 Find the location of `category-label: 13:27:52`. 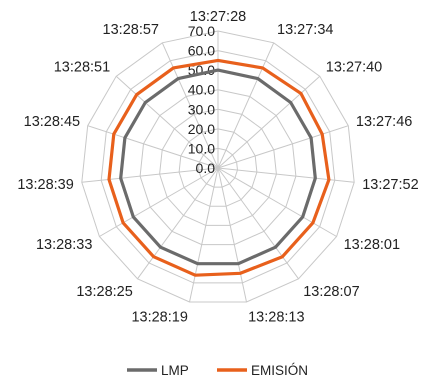

category-label: 13:27:52 is located at coordinates (390, 185).